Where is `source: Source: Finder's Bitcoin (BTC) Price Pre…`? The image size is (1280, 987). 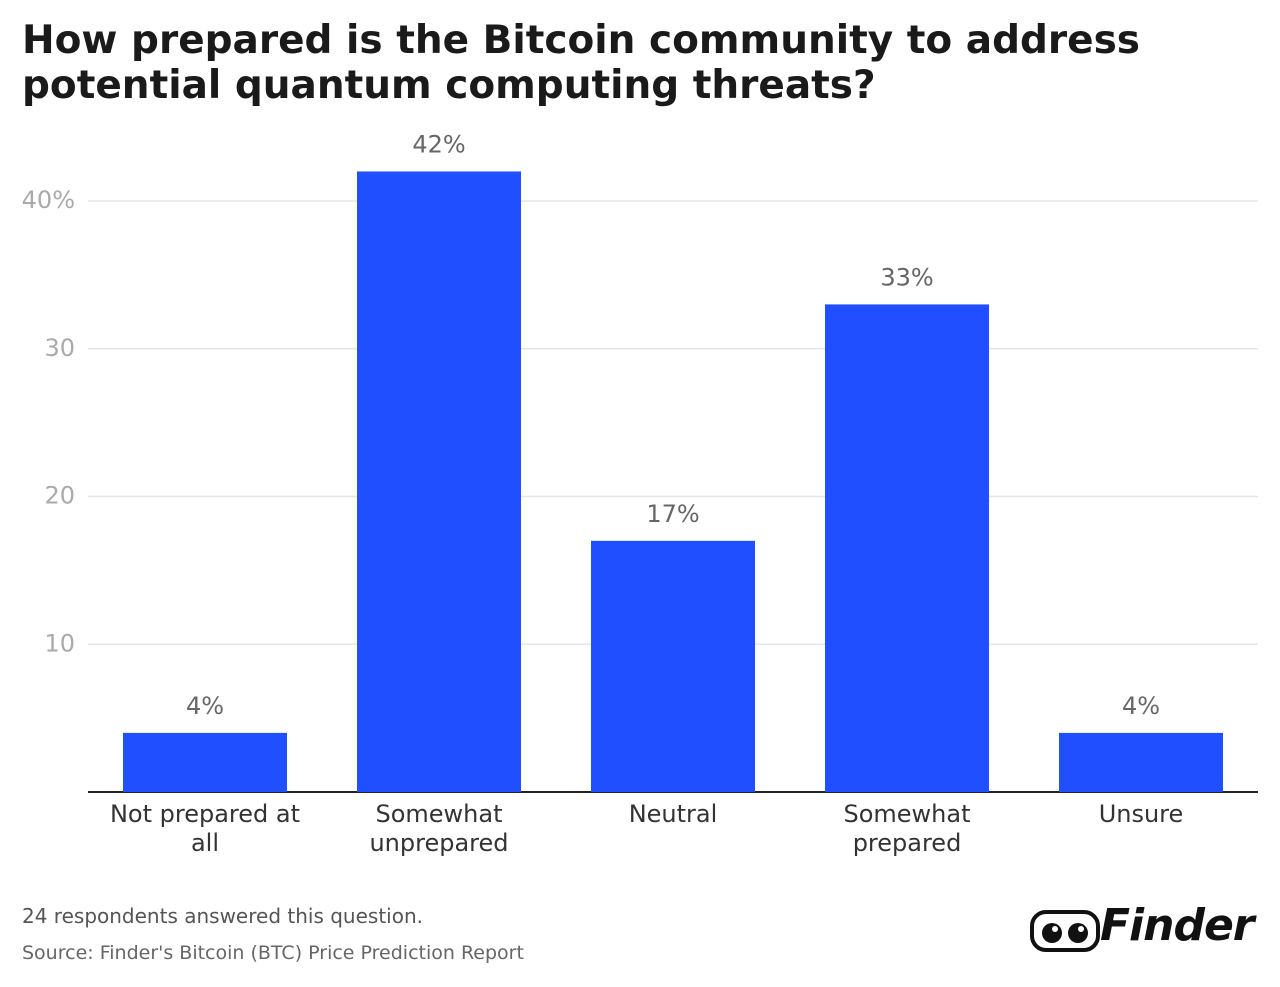 source: Source: Finder's Bitcoin (BTC) Price Pre… is located at coordinates (273, 953).